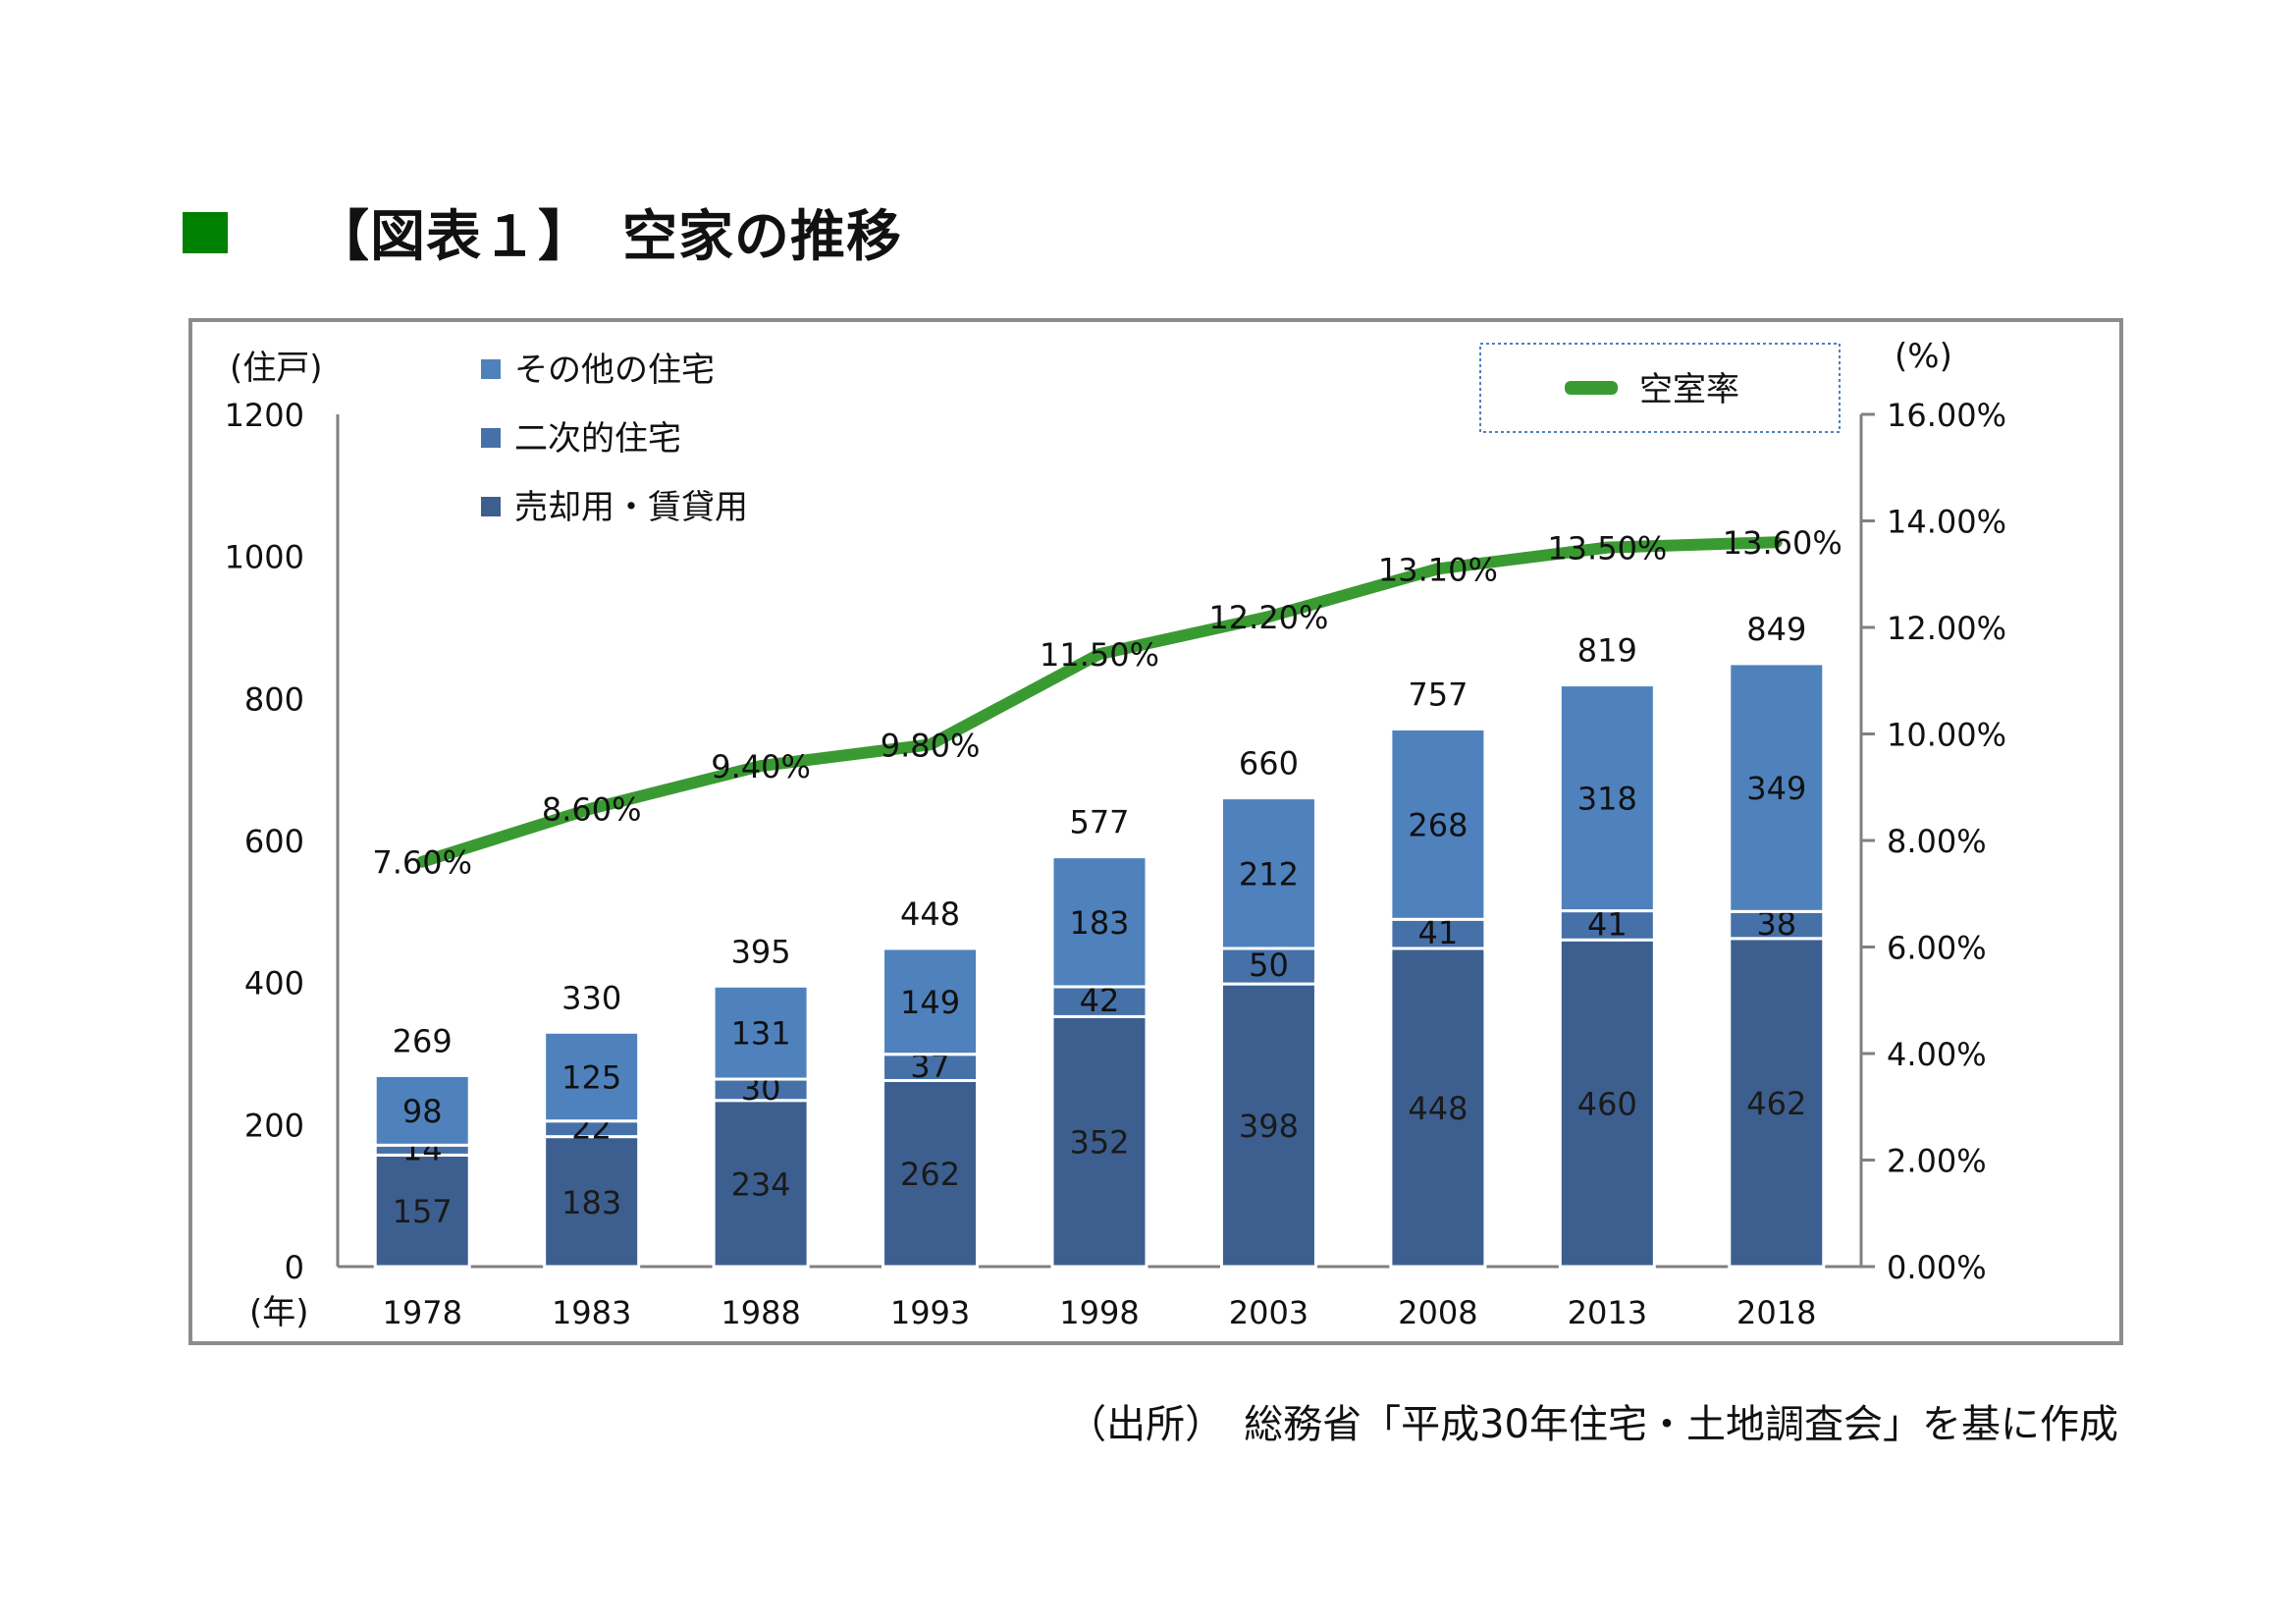  Describe the element at coordinates (598, 439) in the screenshot. I see `legend-label: 二次的住宅` at that location.